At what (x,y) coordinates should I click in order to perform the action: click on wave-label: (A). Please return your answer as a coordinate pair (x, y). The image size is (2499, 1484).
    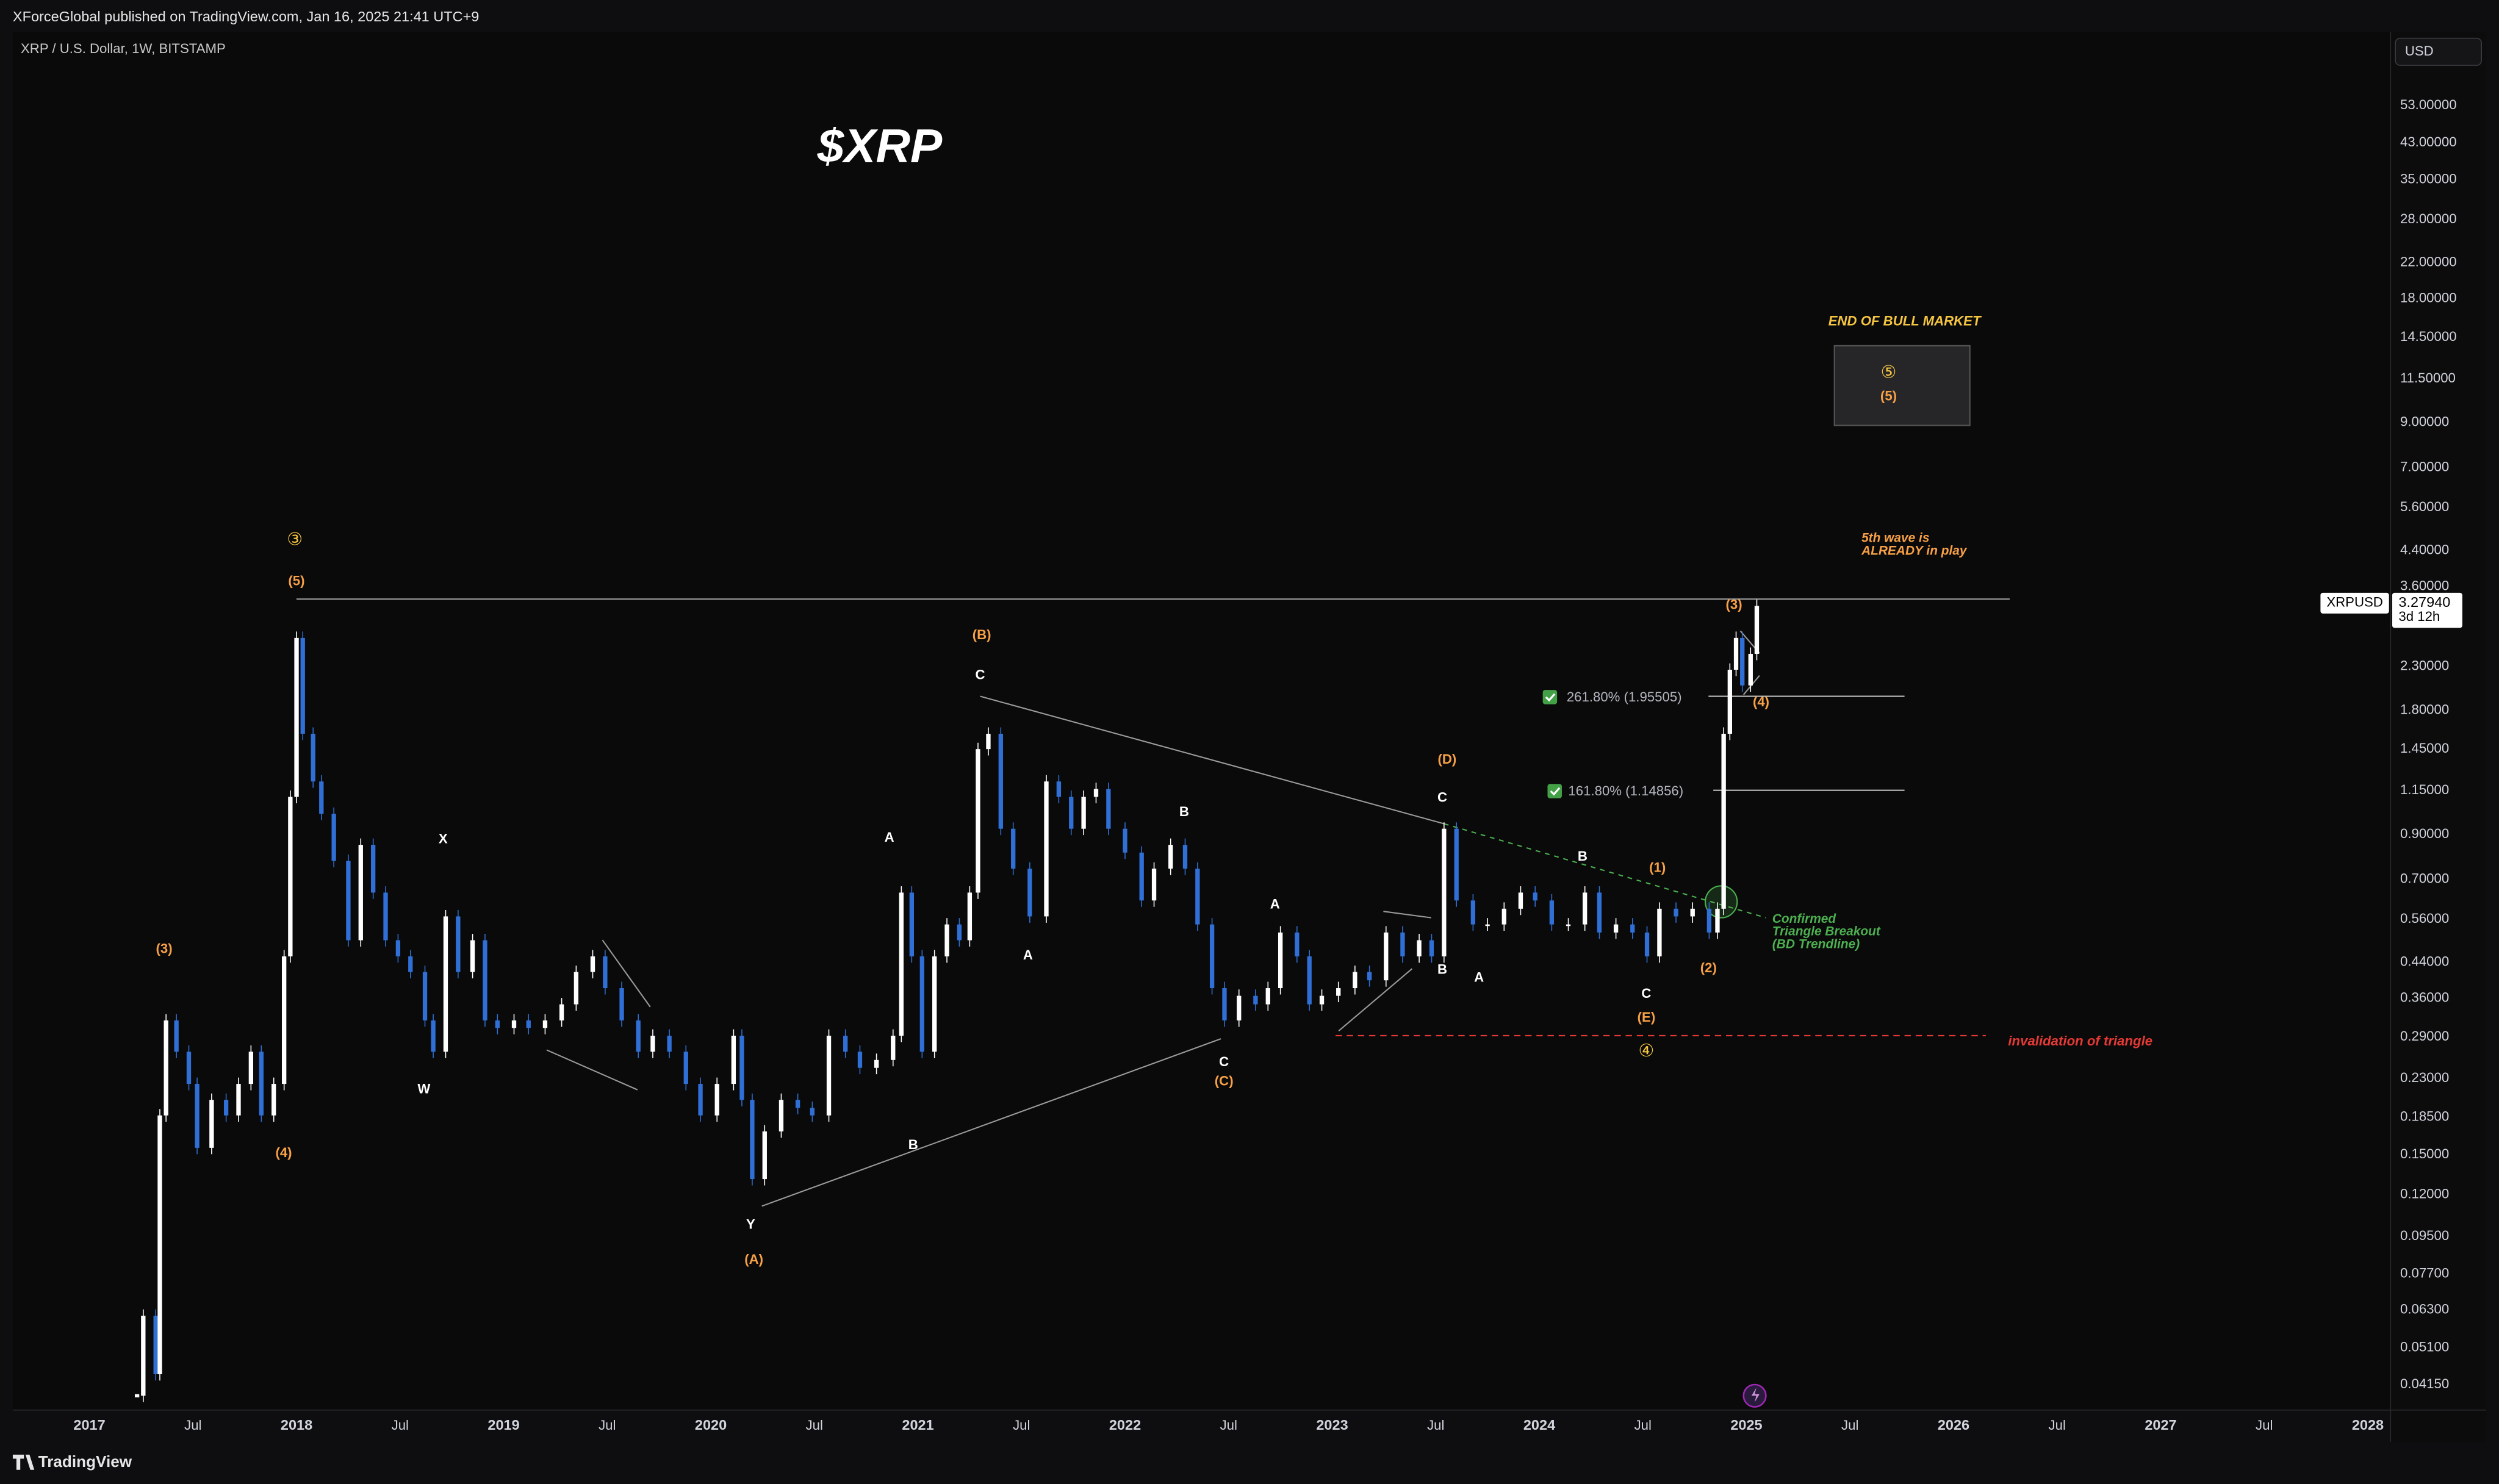
    Looking at the image, I should click on (754, 1259).